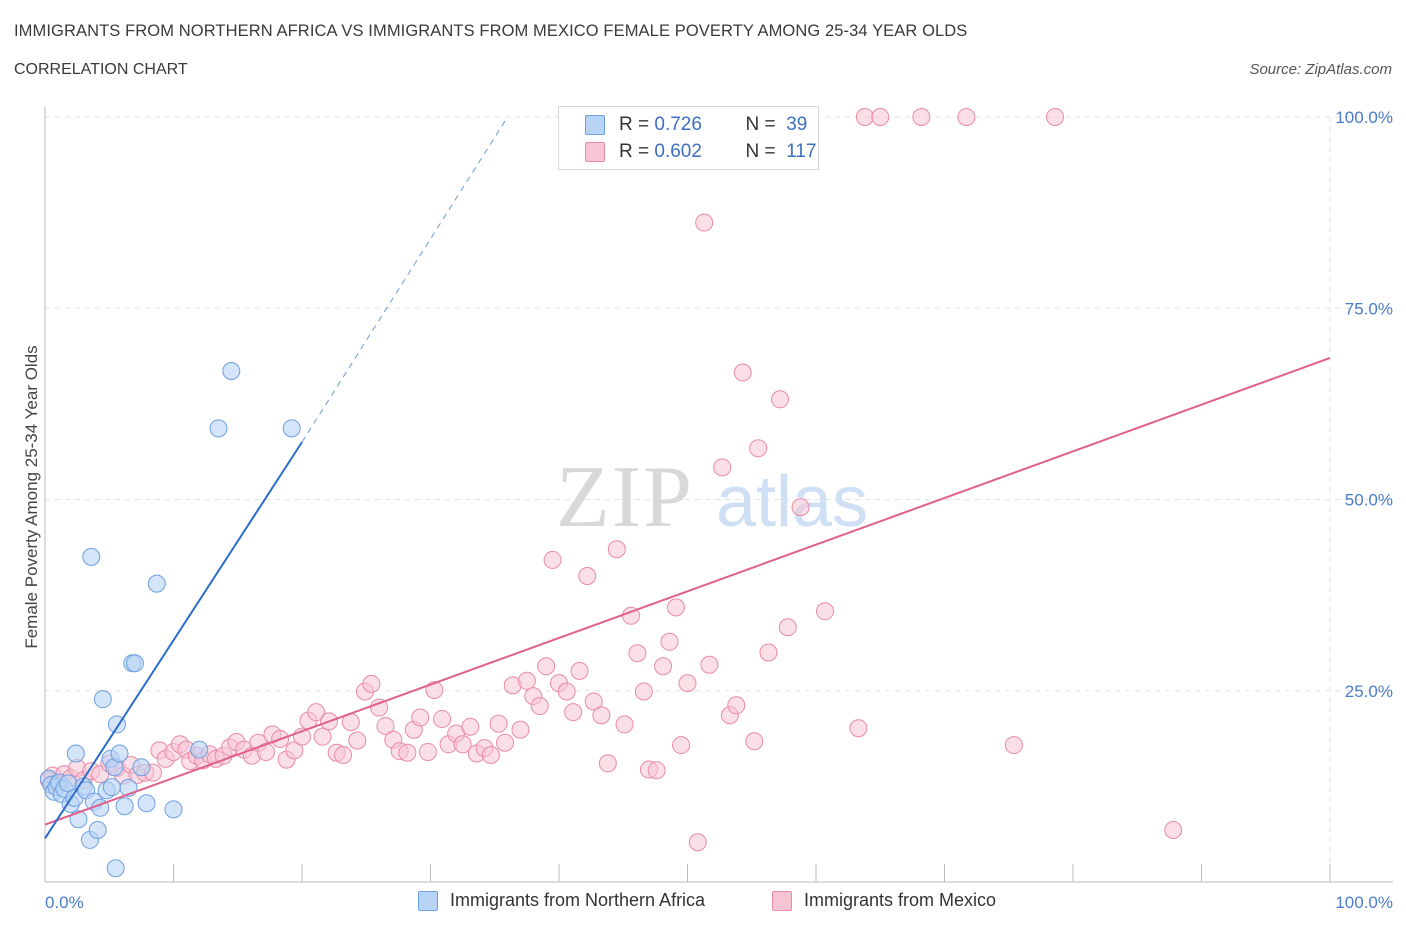 The width and height of the screenshot is (1406, 930). I want to click on legend-item-northern-africa: Immigrants from Northern Africa, so click(561, 900).